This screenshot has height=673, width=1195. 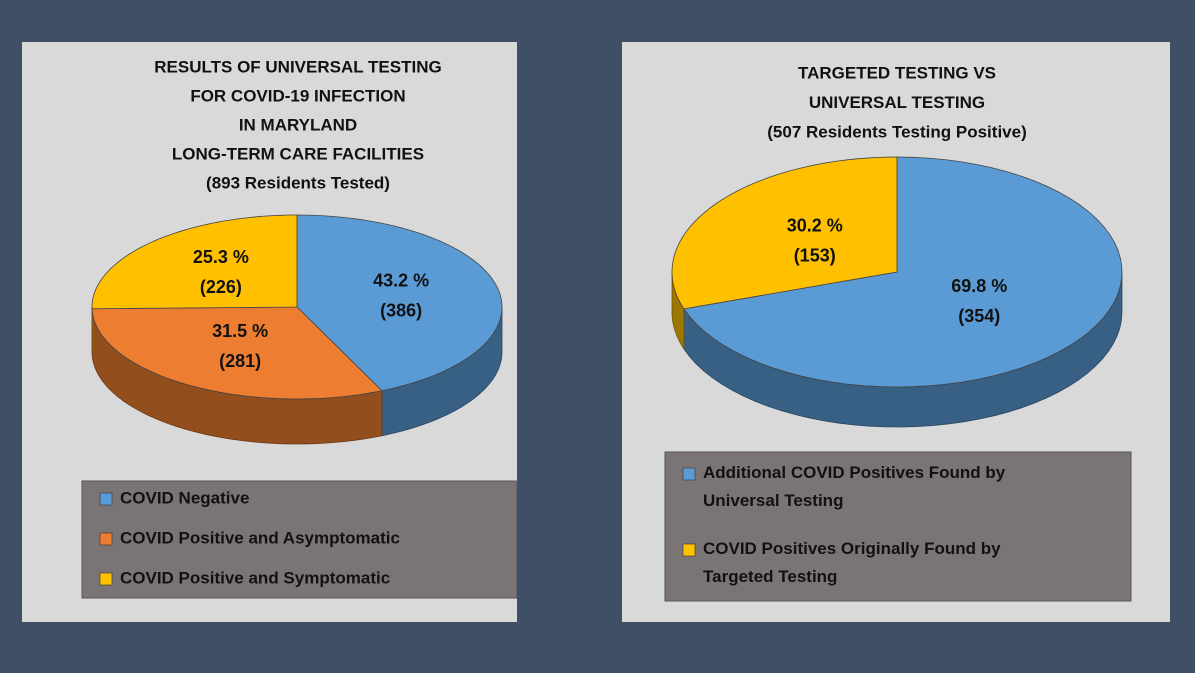 I want to click on chart-title: UNIVERSAL TESTING, so click(x=897, y=102).